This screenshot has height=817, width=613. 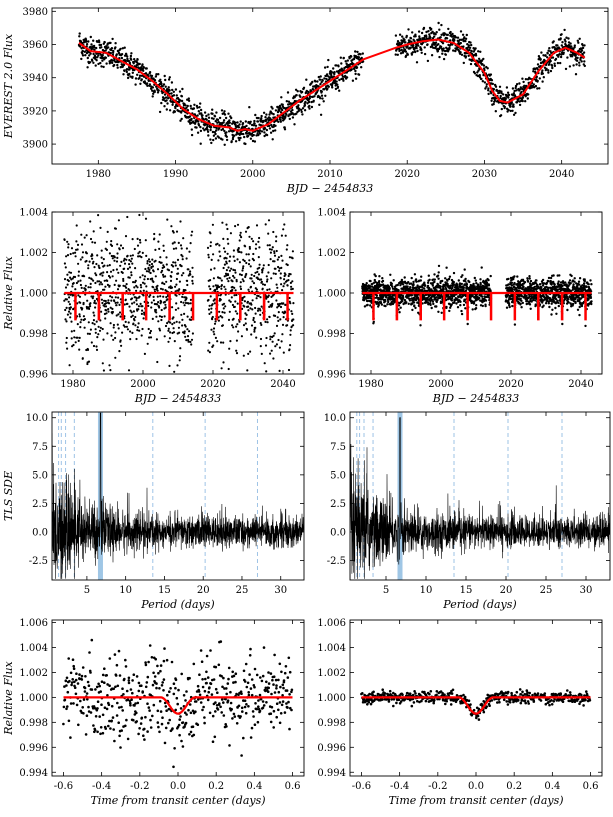 What do you see at coordinates (546, 590) in the screenshot?
I see `x-tick-label: 25` at bounding box center [546, 590].